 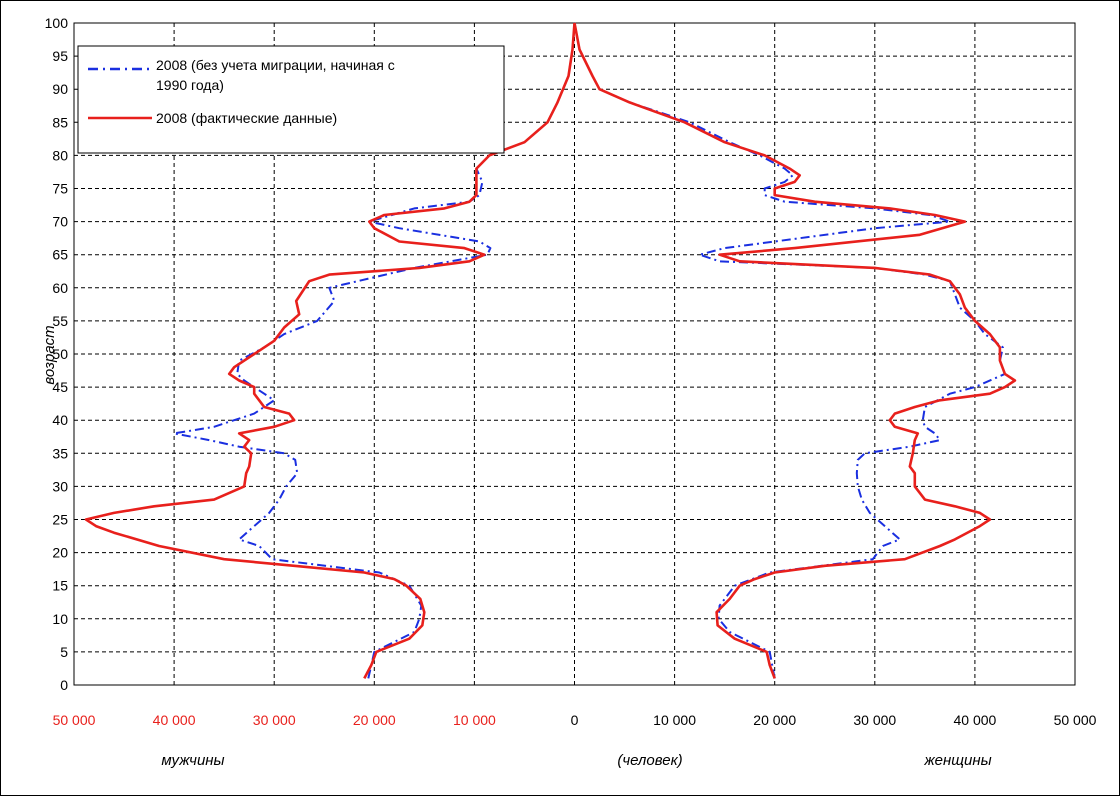 What do you see at coordinates (64, 652) in the screenshot?
I see `y-tick-label: 5` at bounding box center [64, 652].